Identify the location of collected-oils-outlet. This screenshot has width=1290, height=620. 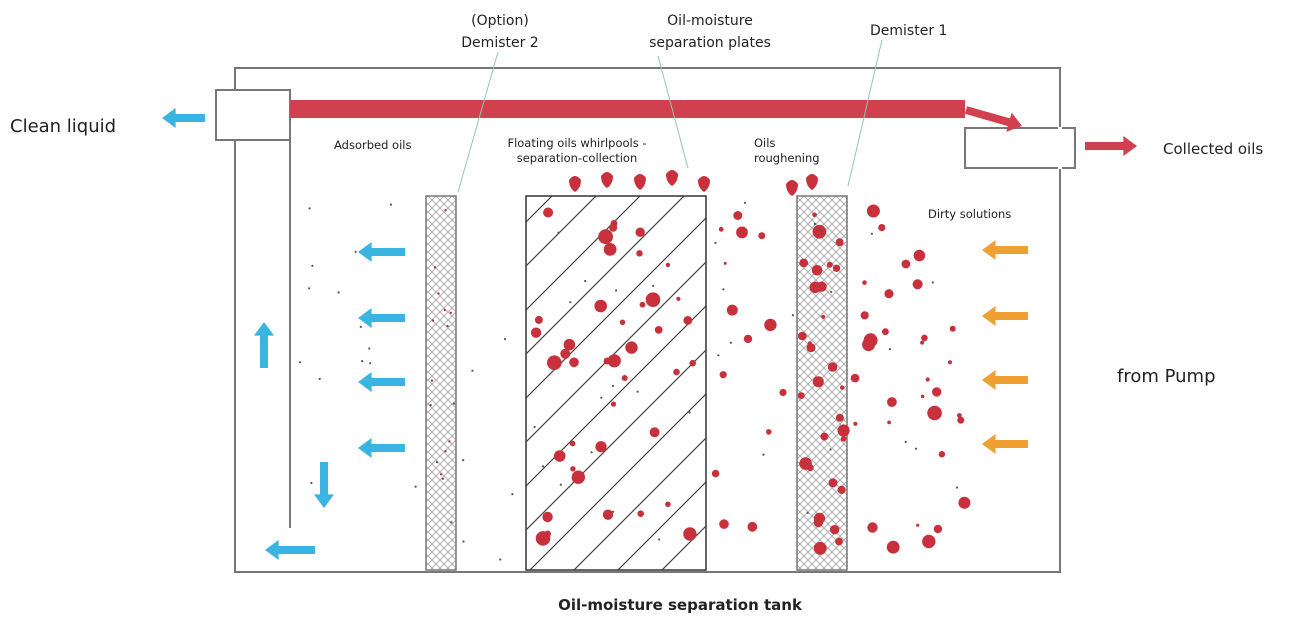
(1020, 148).